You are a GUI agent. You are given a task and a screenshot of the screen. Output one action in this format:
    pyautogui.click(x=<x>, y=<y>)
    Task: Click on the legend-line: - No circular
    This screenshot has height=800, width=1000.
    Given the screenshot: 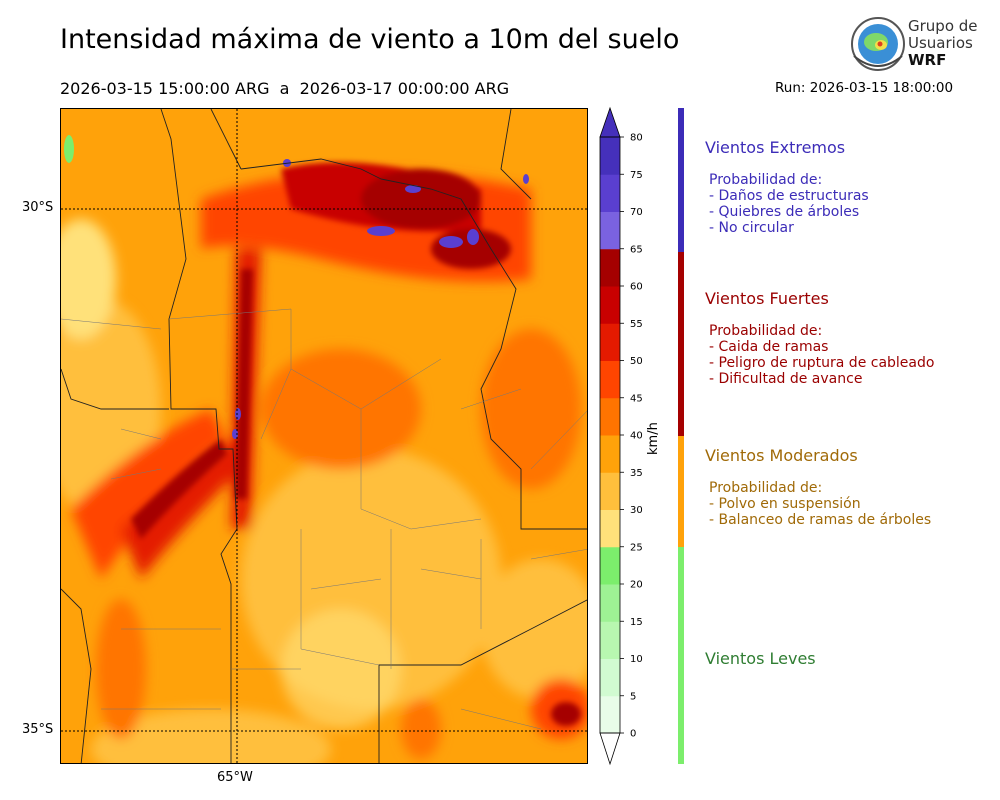 What is the action you would take?
    pyautogui.click(x=751, y=228)
    